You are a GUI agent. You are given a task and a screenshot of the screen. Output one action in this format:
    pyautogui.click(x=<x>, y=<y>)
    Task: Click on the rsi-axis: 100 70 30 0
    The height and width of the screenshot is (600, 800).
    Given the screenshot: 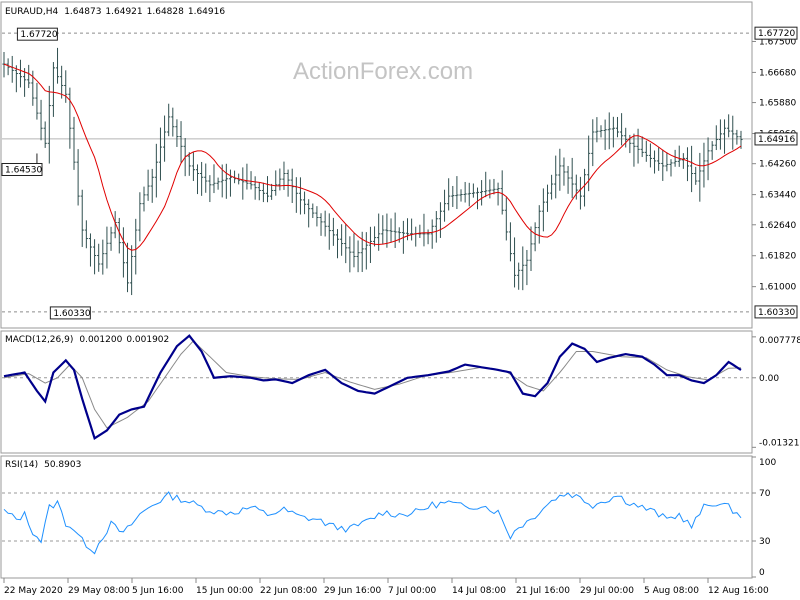 What is the action you would take?
    pyautogui.click(x=764, y=517)
    